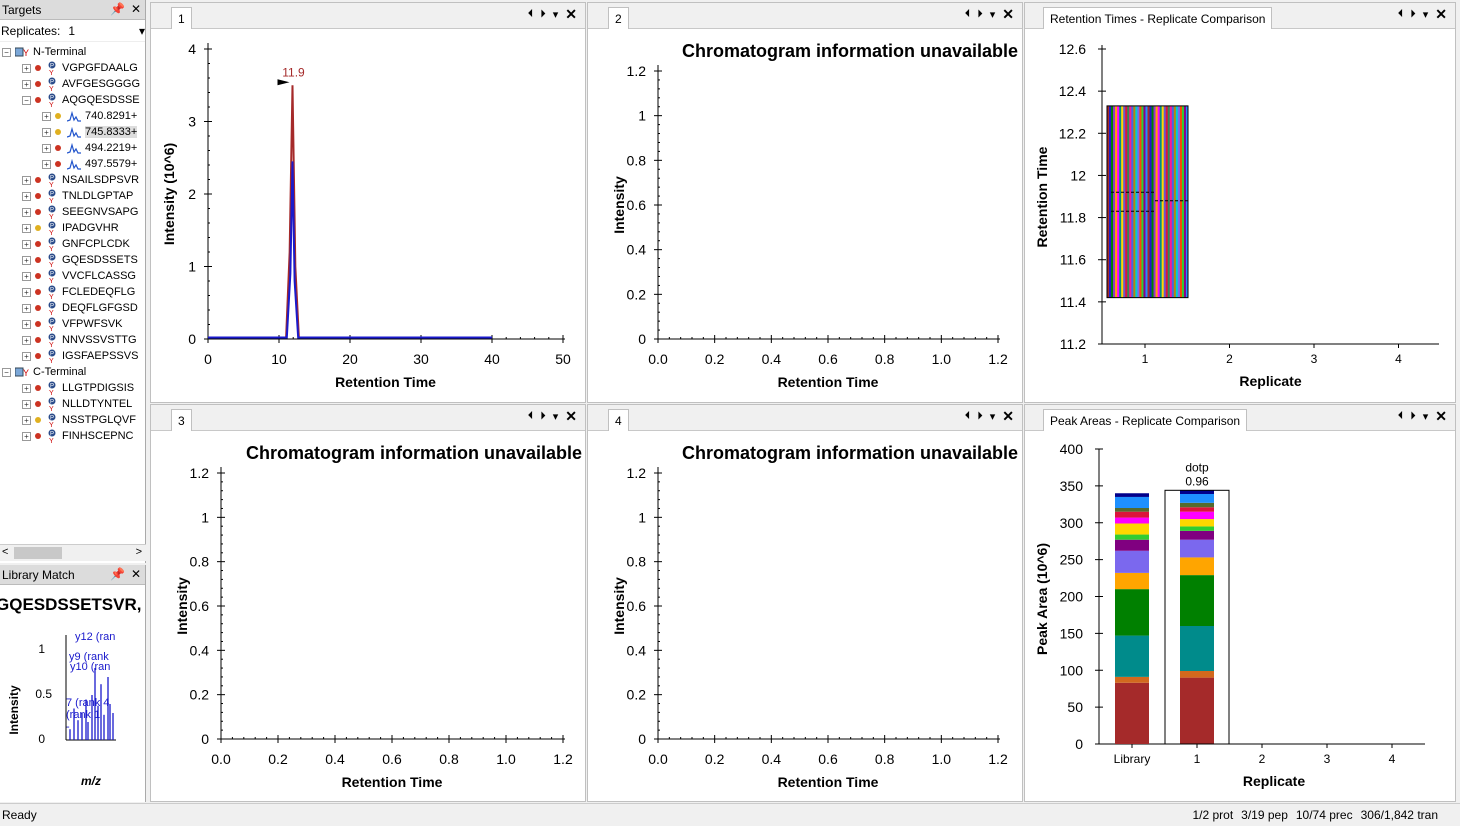 This screenshot has height=826, width=1460. Describe the element at coordinates (1158, 18) in the screenshot. I see `tab-retention-times: Retention Times - Replicate Comparison` at that location.